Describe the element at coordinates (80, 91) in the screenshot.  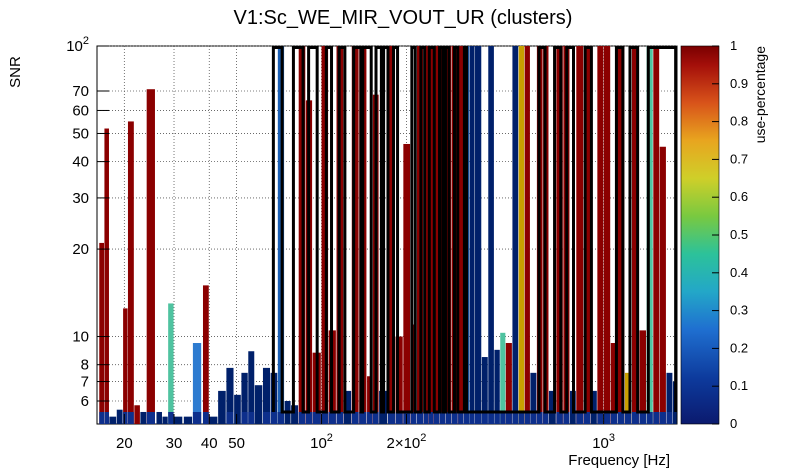
I see `y-tick-label: 70` at that location.